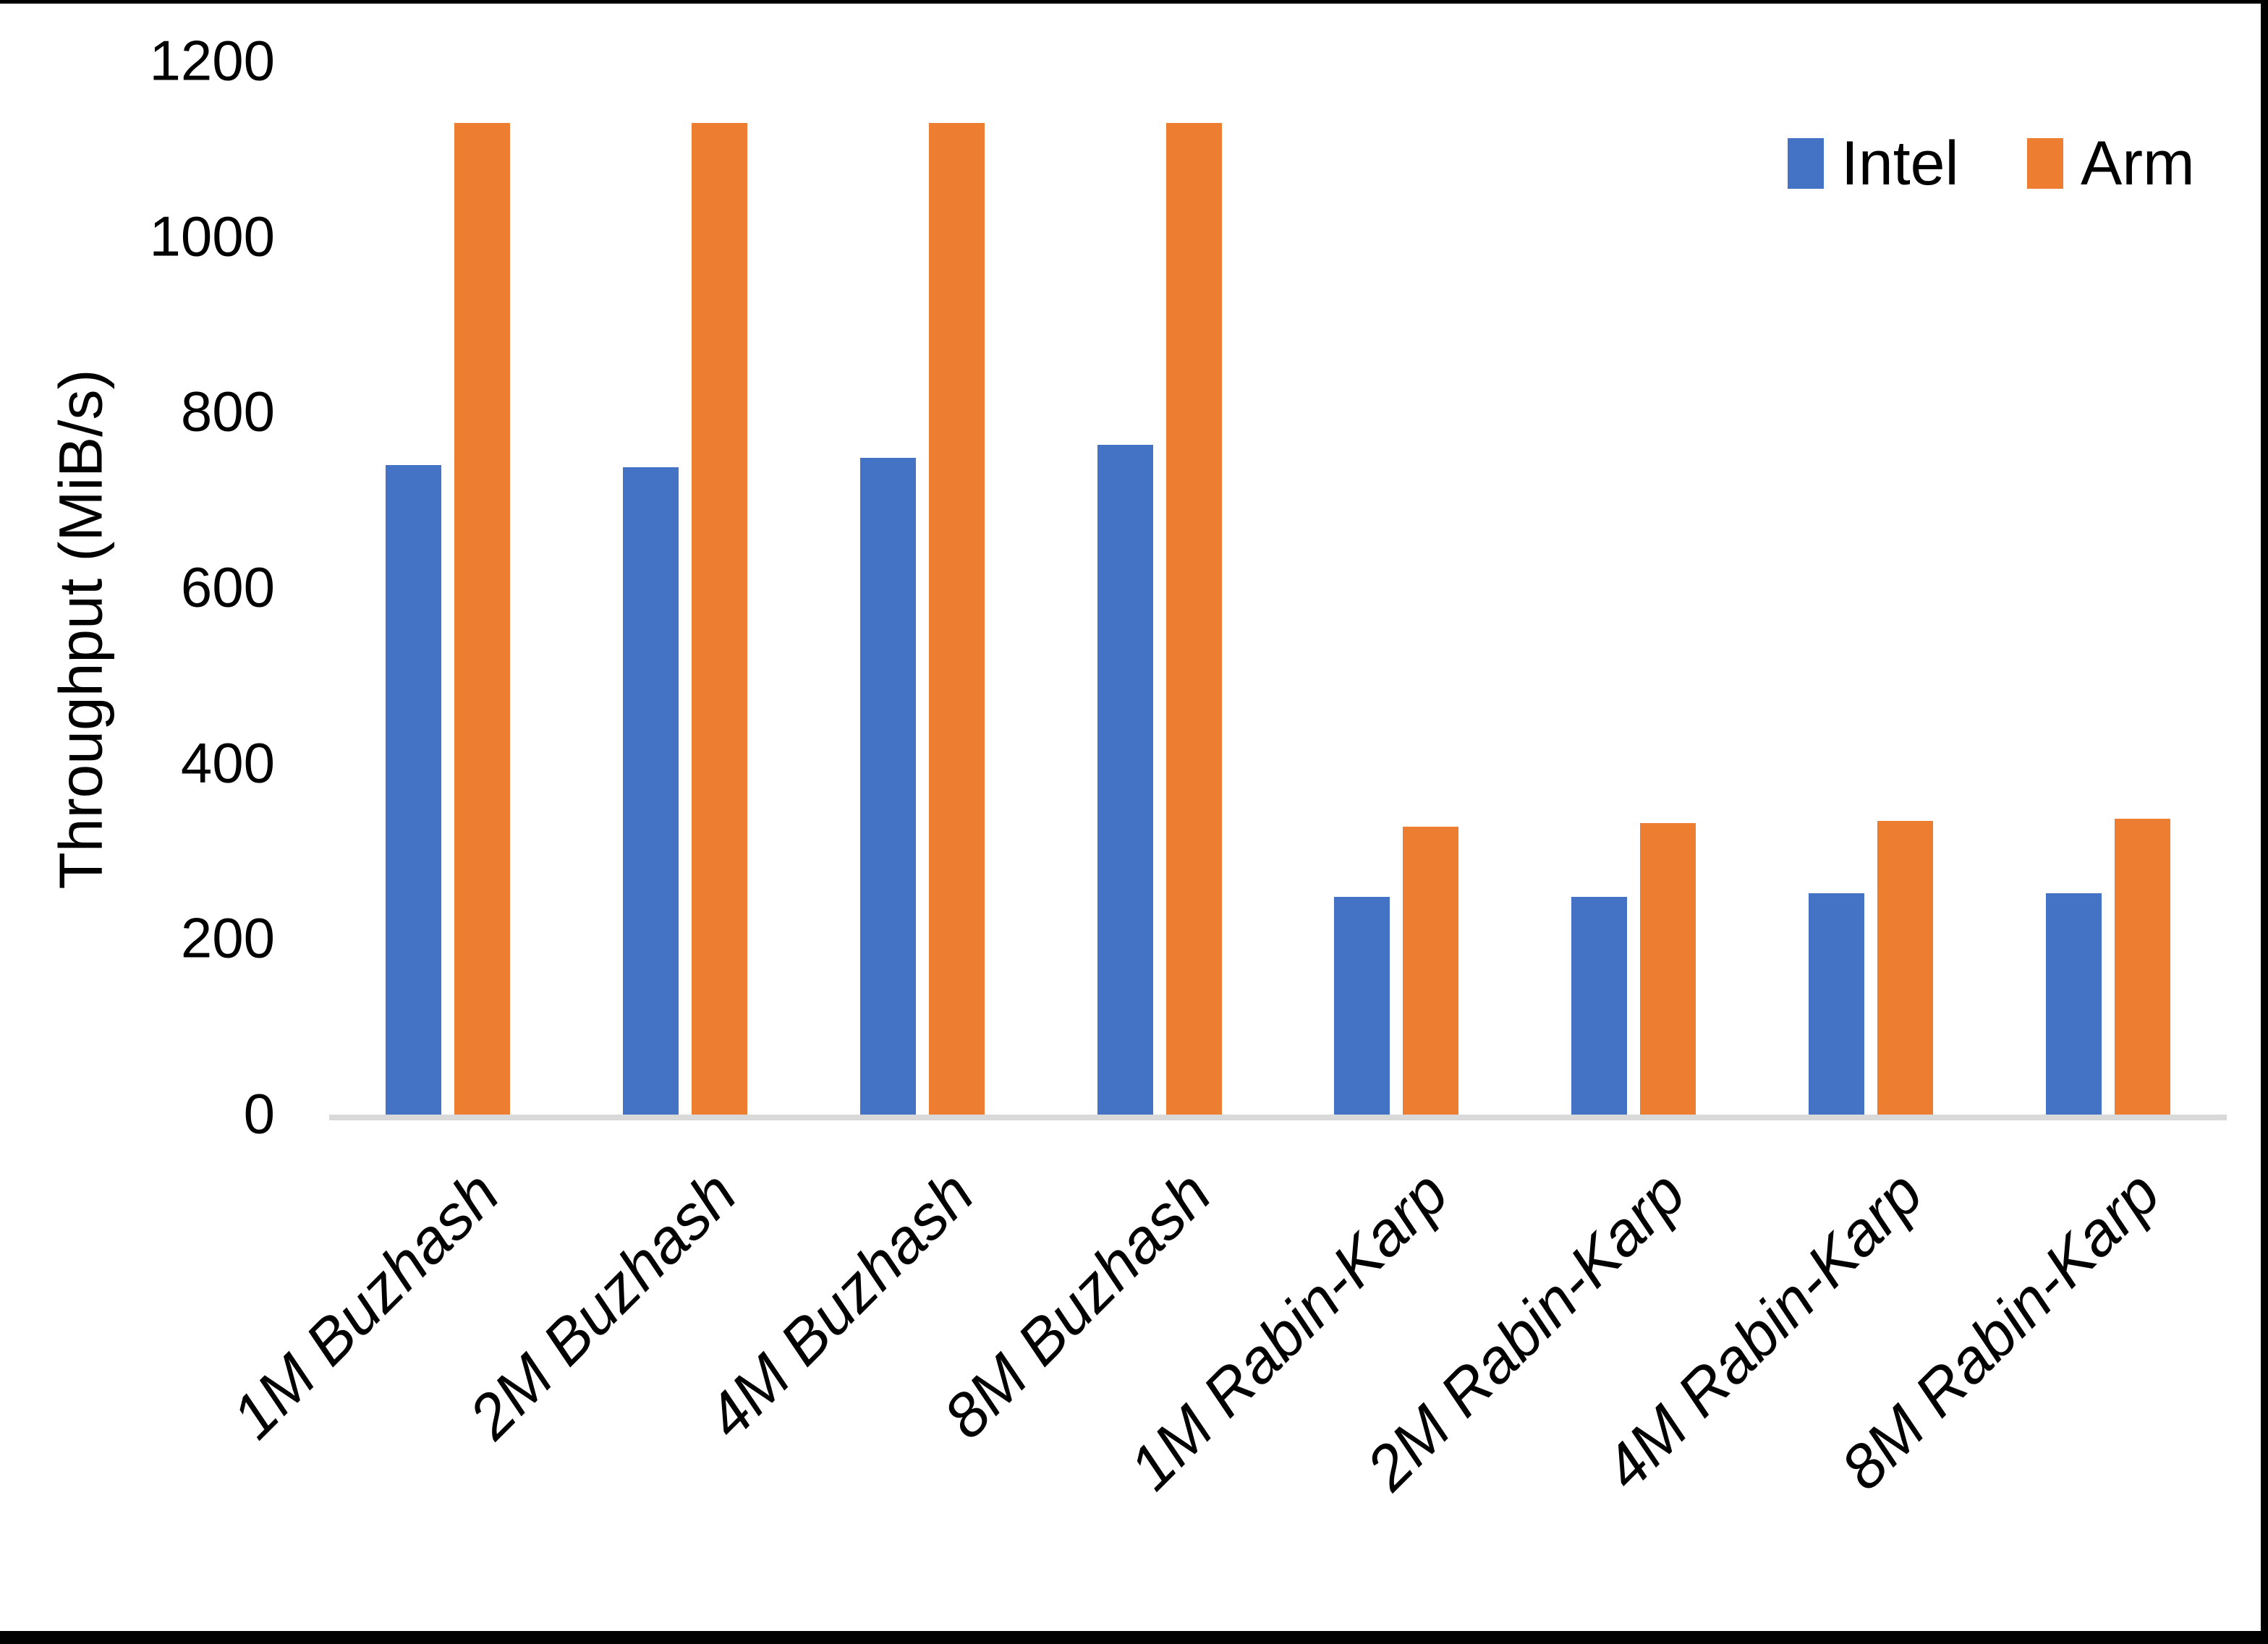 The height and width of the screenshot is (1644, 2268). Describe the element at coordinates (2045, 163) in the screenshot. I see `legend-swatch-arm-icon` at that location.